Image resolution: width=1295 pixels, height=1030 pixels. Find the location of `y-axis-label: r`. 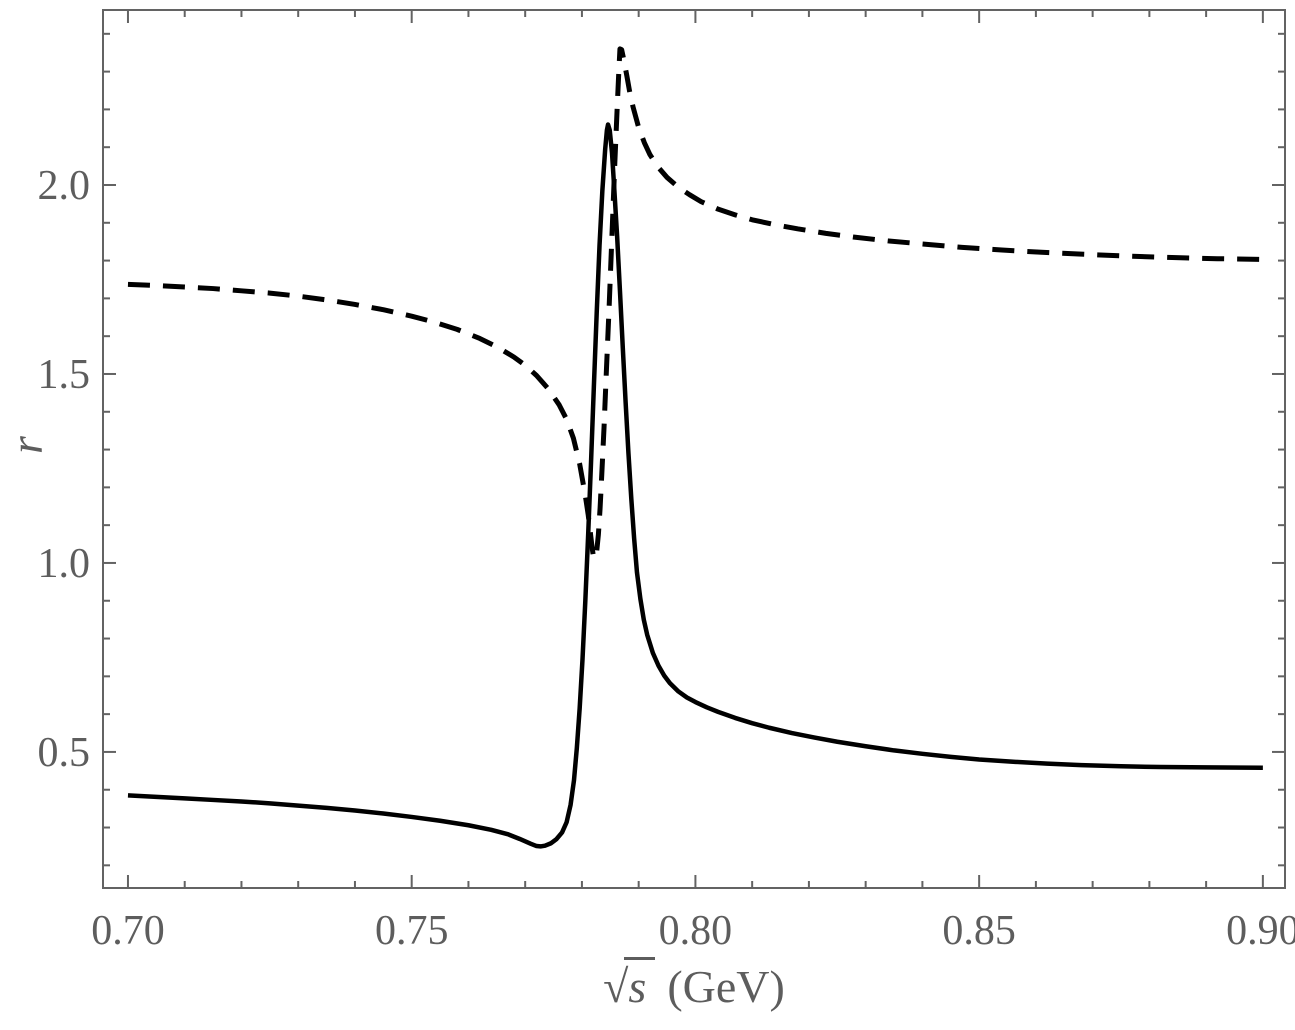

y-axis-label: r is located at coordinates (26, 445).